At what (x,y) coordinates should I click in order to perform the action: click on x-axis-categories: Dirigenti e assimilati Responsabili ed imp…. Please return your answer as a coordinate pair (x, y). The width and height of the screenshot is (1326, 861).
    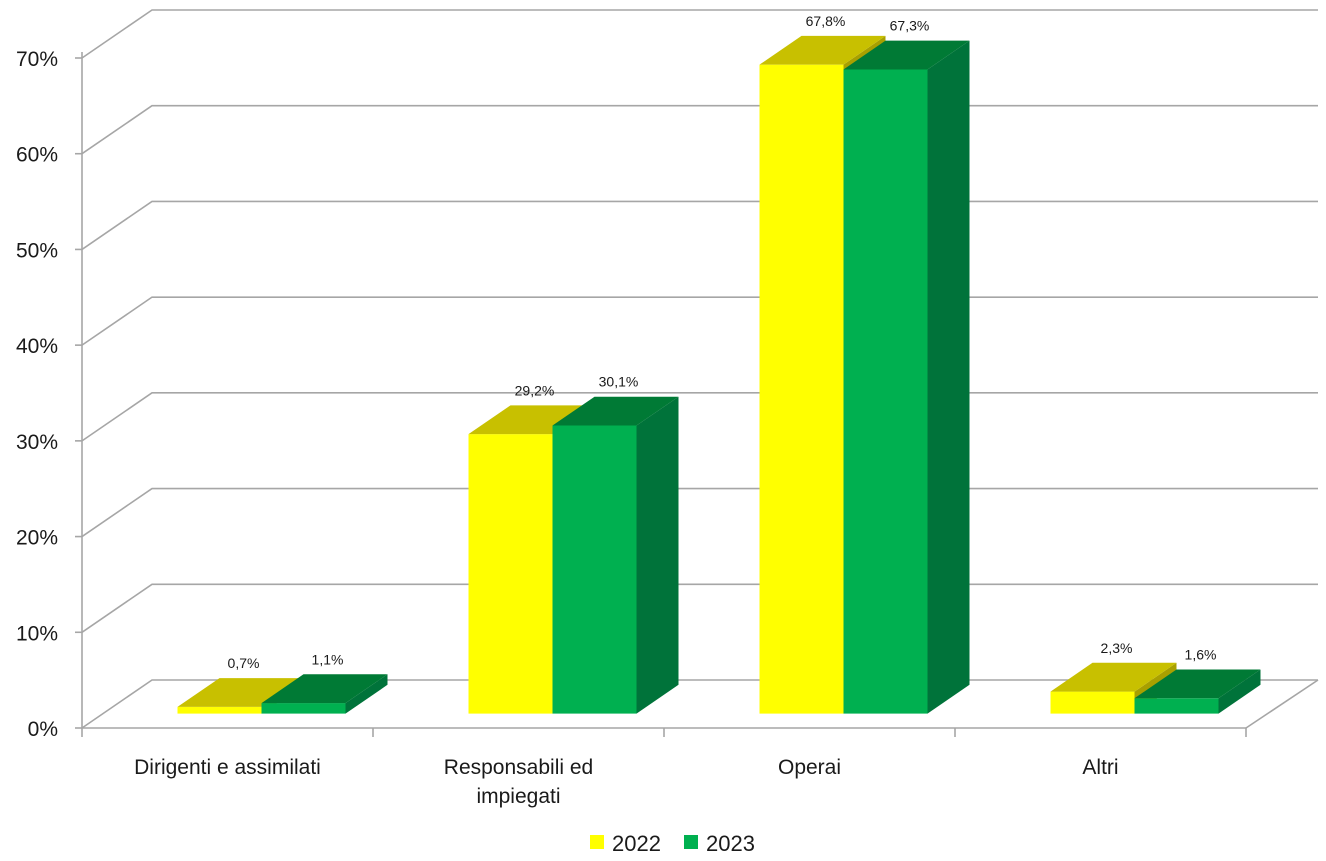
    Looking at the image, I should click on (626, 782).